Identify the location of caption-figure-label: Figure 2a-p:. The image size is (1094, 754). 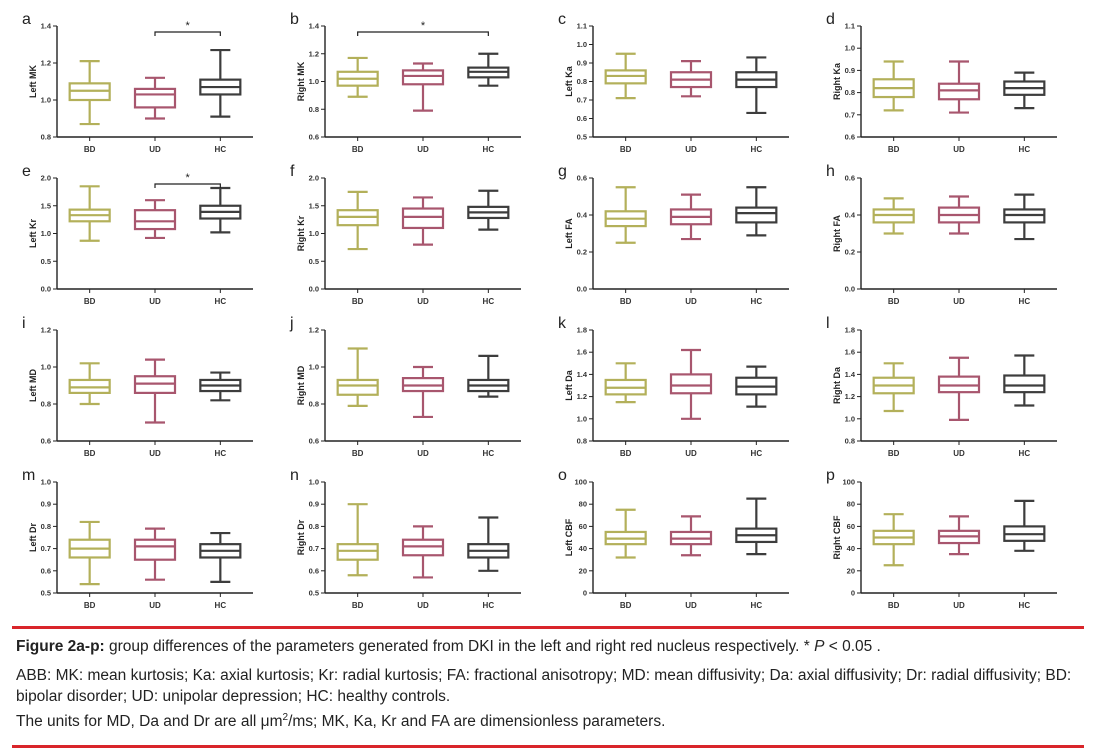
(60, 646).